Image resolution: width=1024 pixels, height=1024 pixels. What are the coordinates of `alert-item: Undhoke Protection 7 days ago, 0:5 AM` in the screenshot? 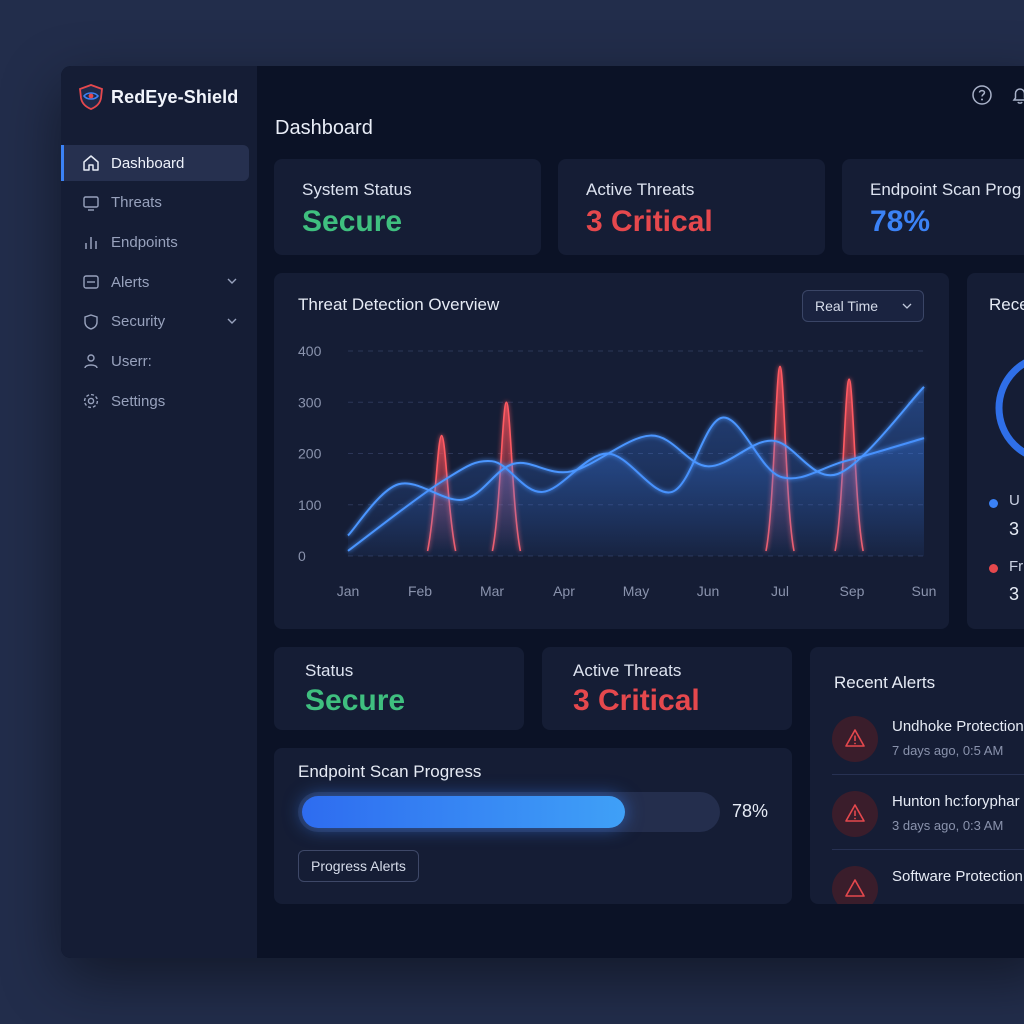 It's located at (928, 739).